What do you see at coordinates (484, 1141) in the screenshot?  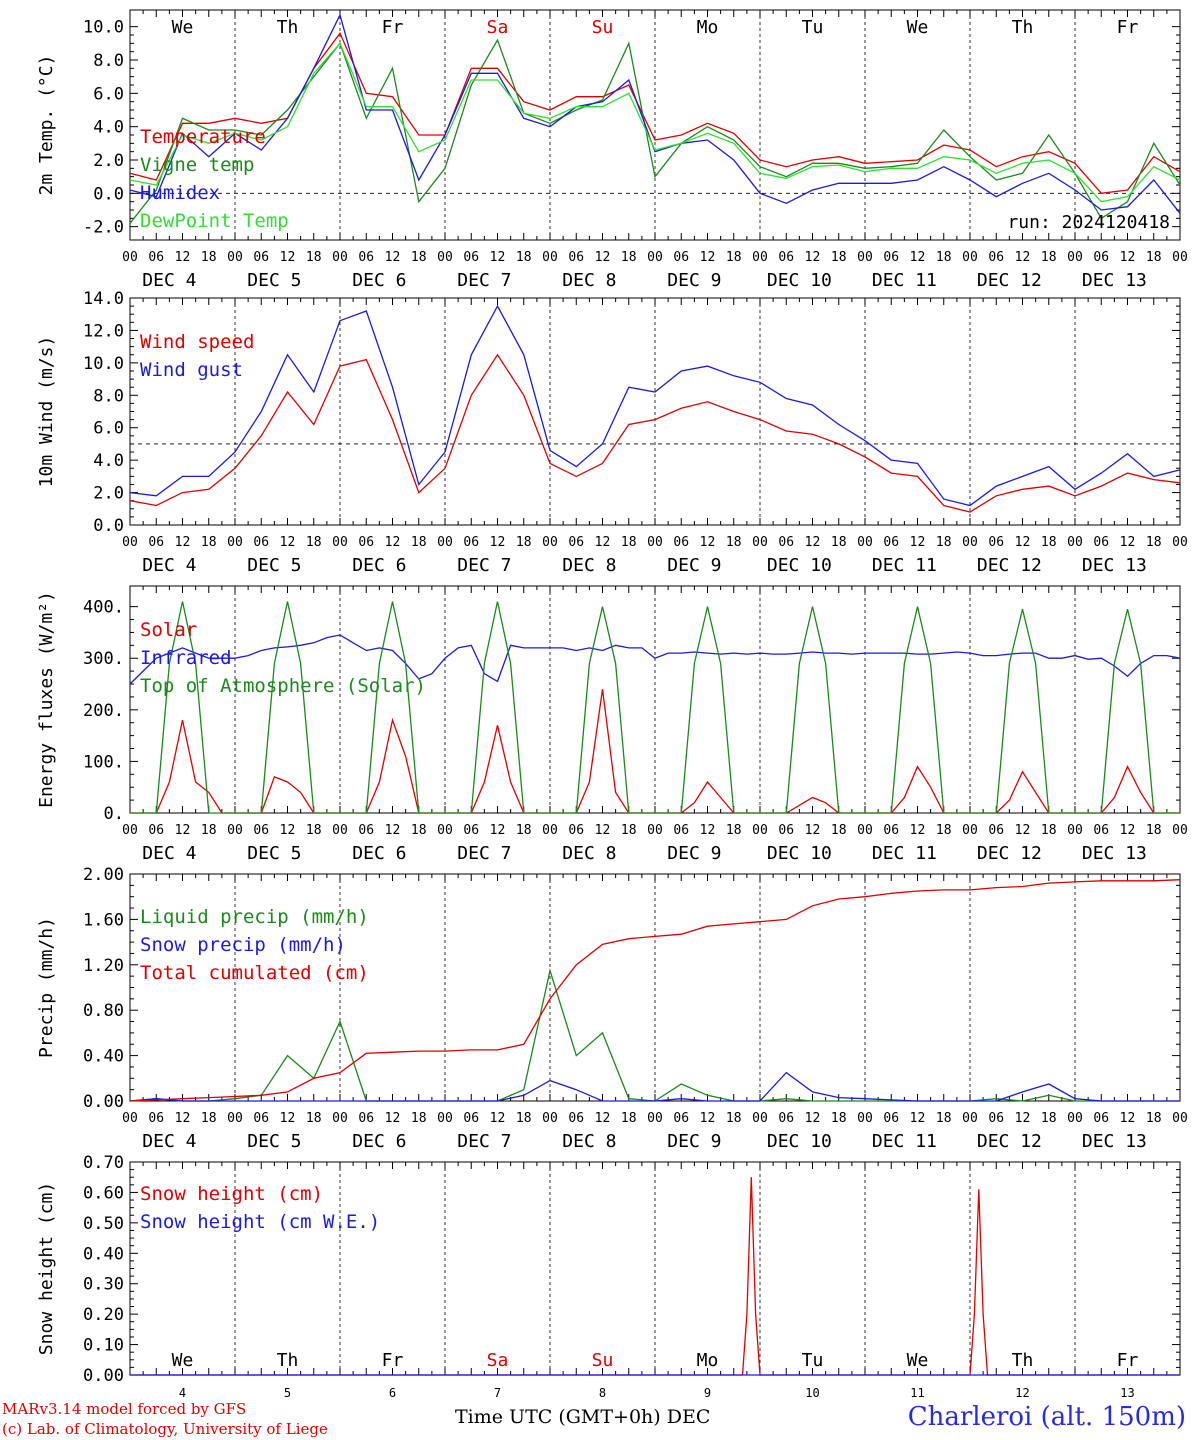 I see `date-label: DEC 7` at bounding box center [484, 1141].